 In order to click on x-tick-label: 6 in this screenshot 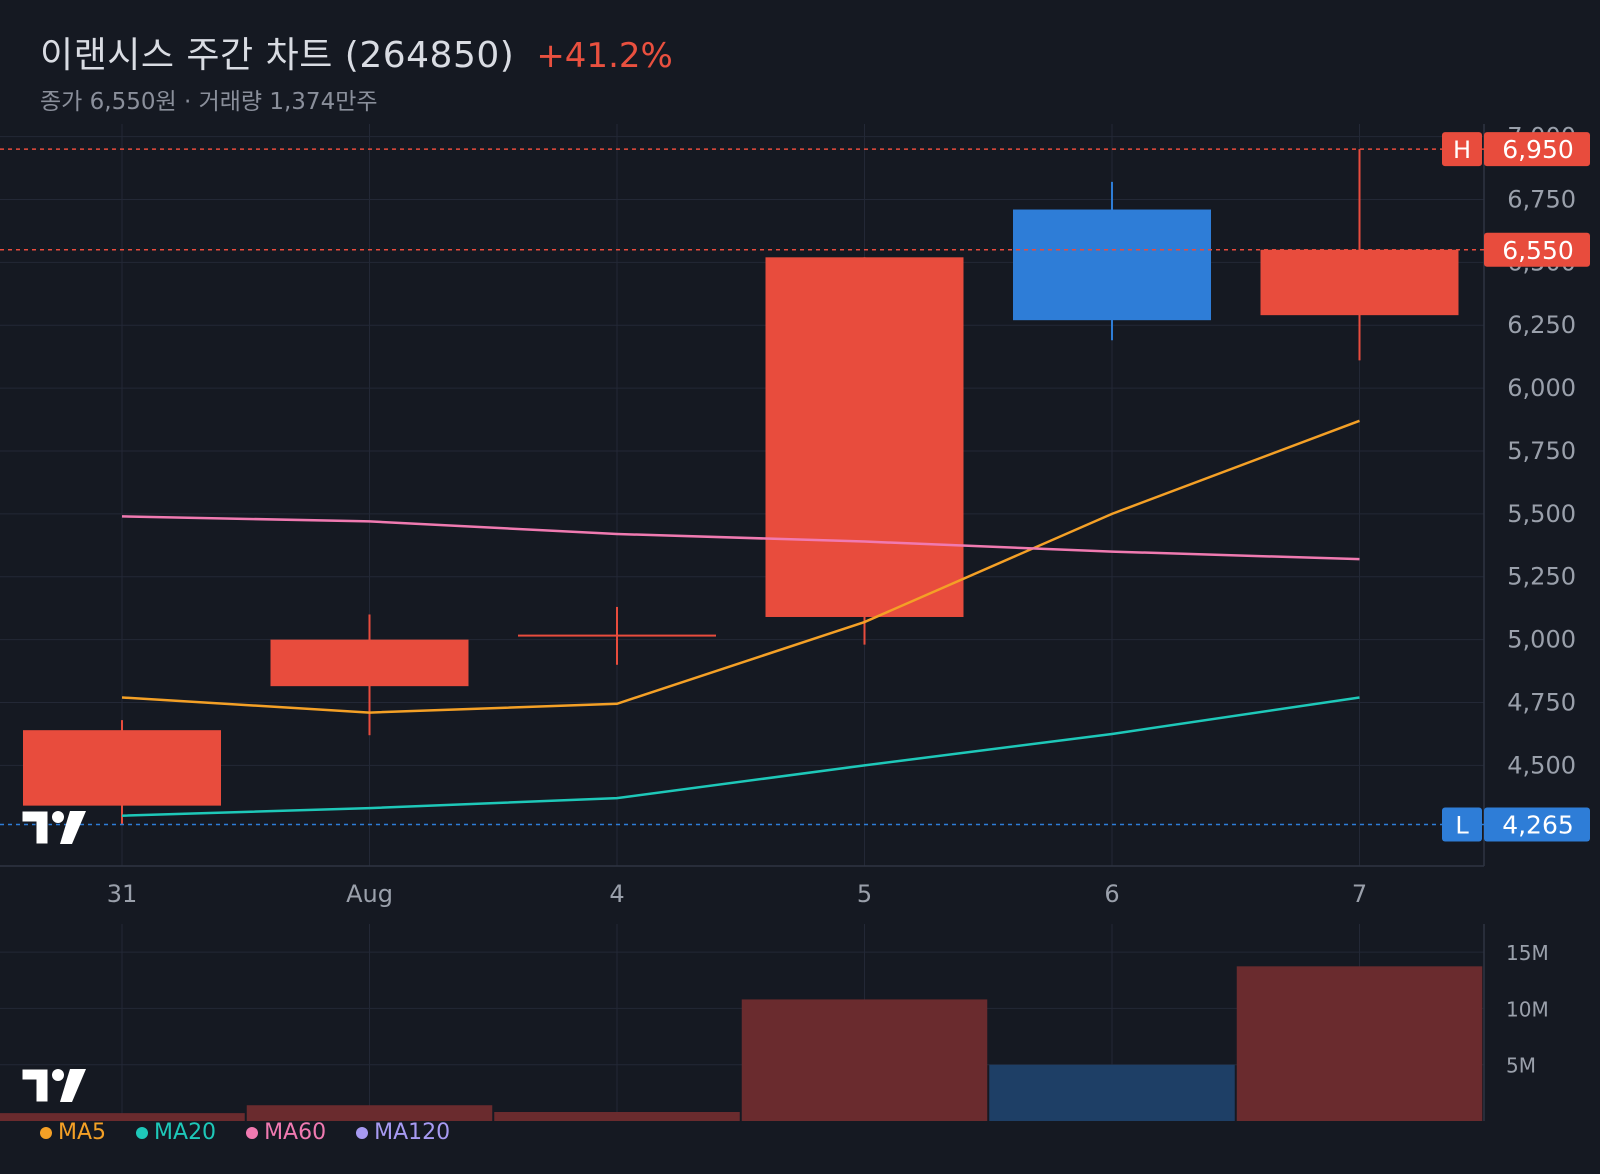, I will do `click(1111, 894)`.